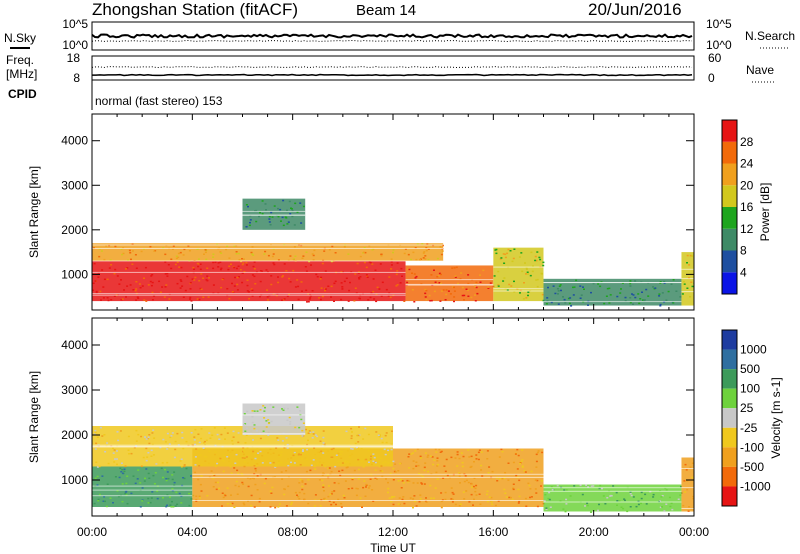  What do you see at coordinates (76, 78) in the screenshot?
I see `freq-tick-bottom: 8` at bounding box center [76, 78].